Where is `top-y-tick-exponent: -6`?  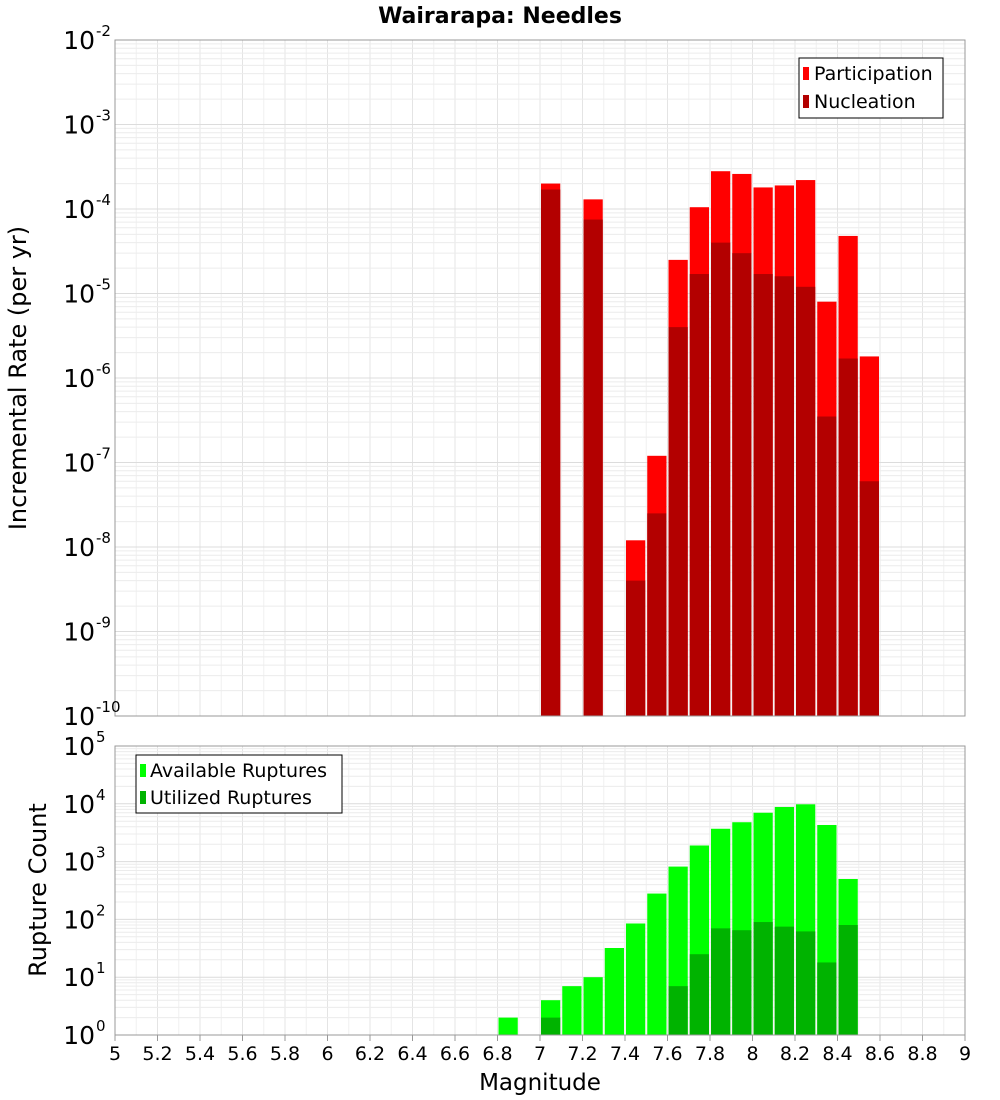 top-y-tick-exponent: -6 is located at coordinates (103, 369).